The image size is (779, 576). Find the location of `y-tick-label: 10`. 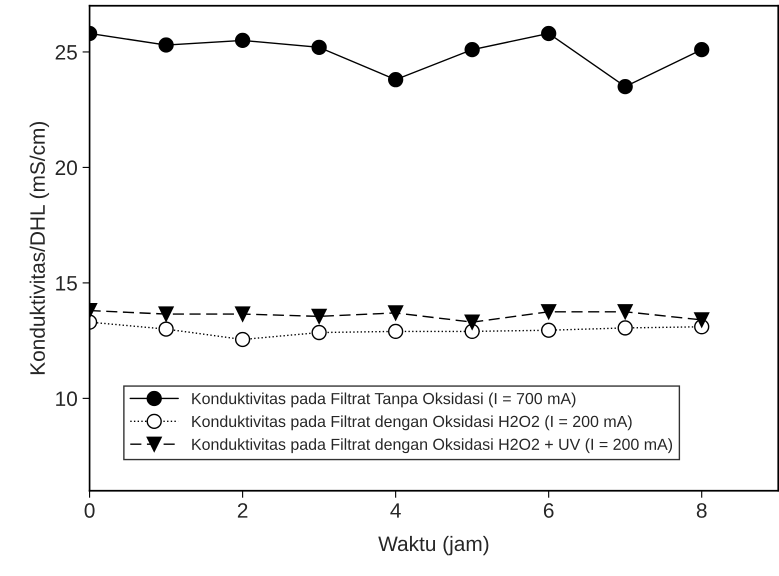

y-tick-label: 10 is located at coordinates (66, 398).